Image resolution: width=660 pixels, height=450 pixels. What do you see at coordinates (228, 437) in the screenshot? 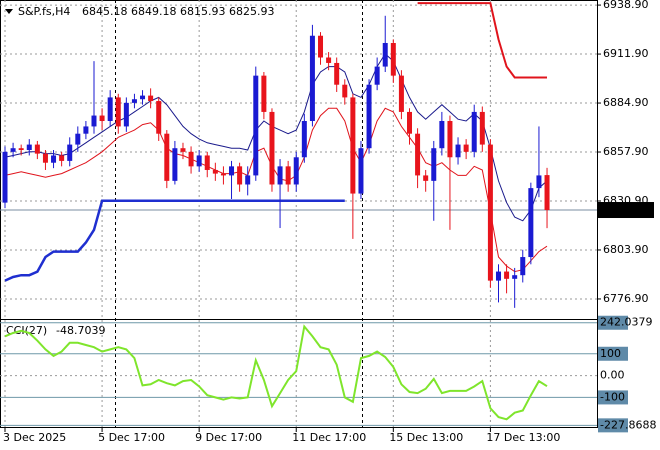
I see `x-tick-label: 9 Dec 17:00` at bounding box center [228, 437].